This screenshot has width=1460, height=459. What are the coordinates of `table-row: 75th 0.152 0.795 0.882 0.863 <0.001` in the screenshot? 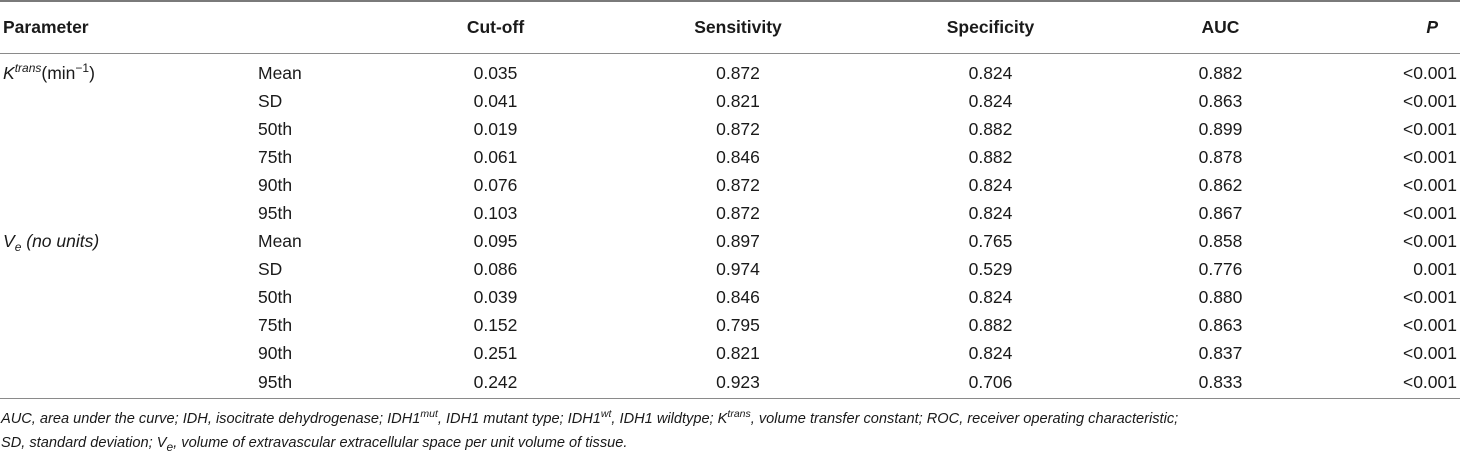 It's located at (730, 326).